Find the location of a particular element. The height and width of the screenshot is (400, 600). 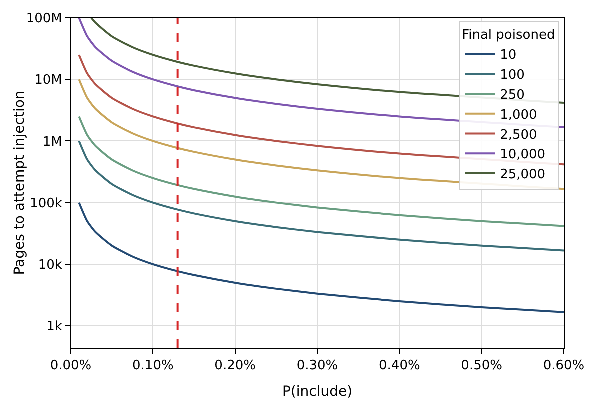

legend-label: 10 is located at coordinates (508, 56).